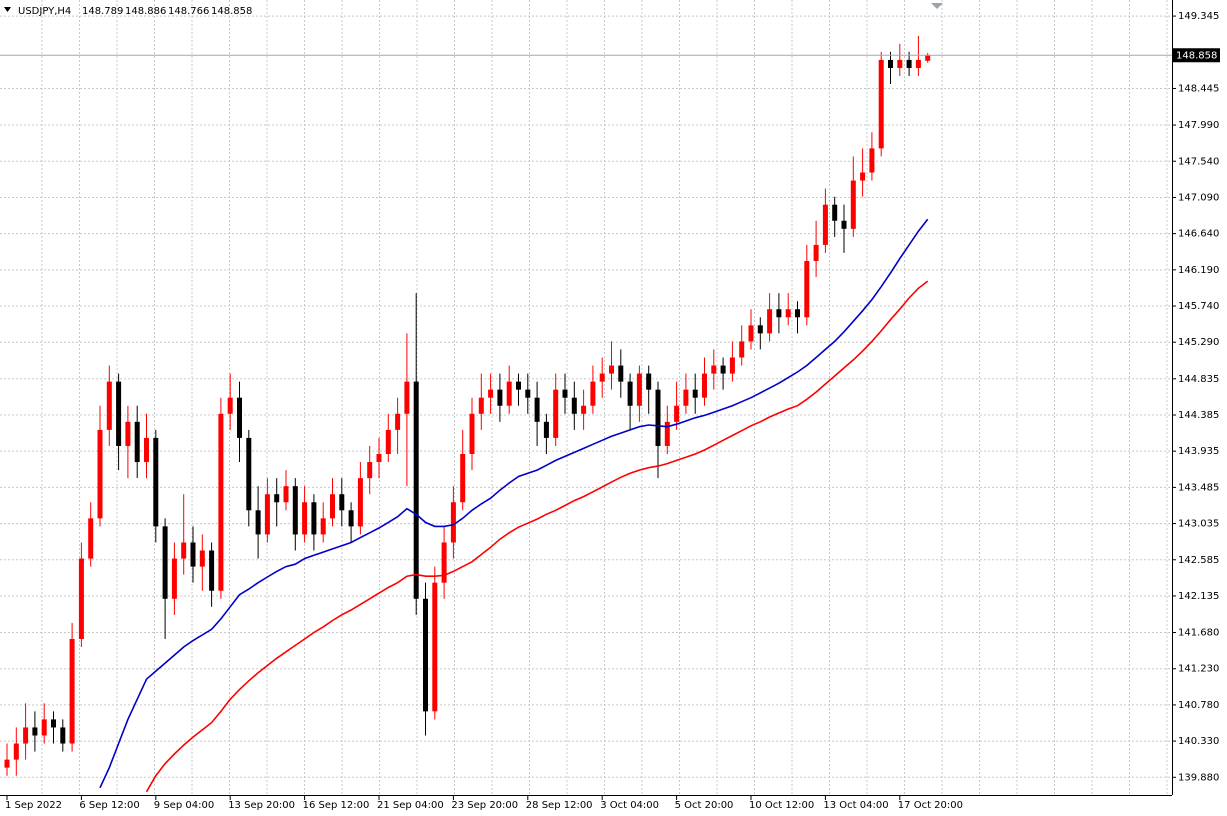 The width and height of the screenshot is (1227, 816). Describe the element at coordinates (109, 805) in the screenshot. I see `x-tick-label: 6 Sep 12:00` at that location.